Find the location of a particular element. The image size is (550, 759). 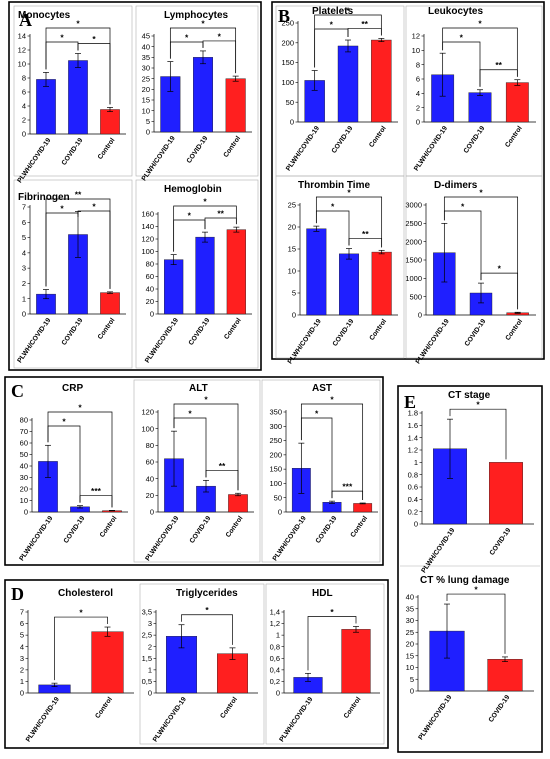

chart-title: Leukocytes is located at coordinates (455, 11).